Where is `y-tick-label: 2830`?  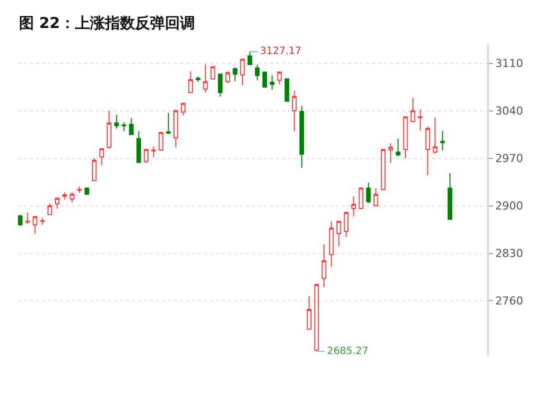 y-tick-label: 2830 is located at coordinates (509, 253).